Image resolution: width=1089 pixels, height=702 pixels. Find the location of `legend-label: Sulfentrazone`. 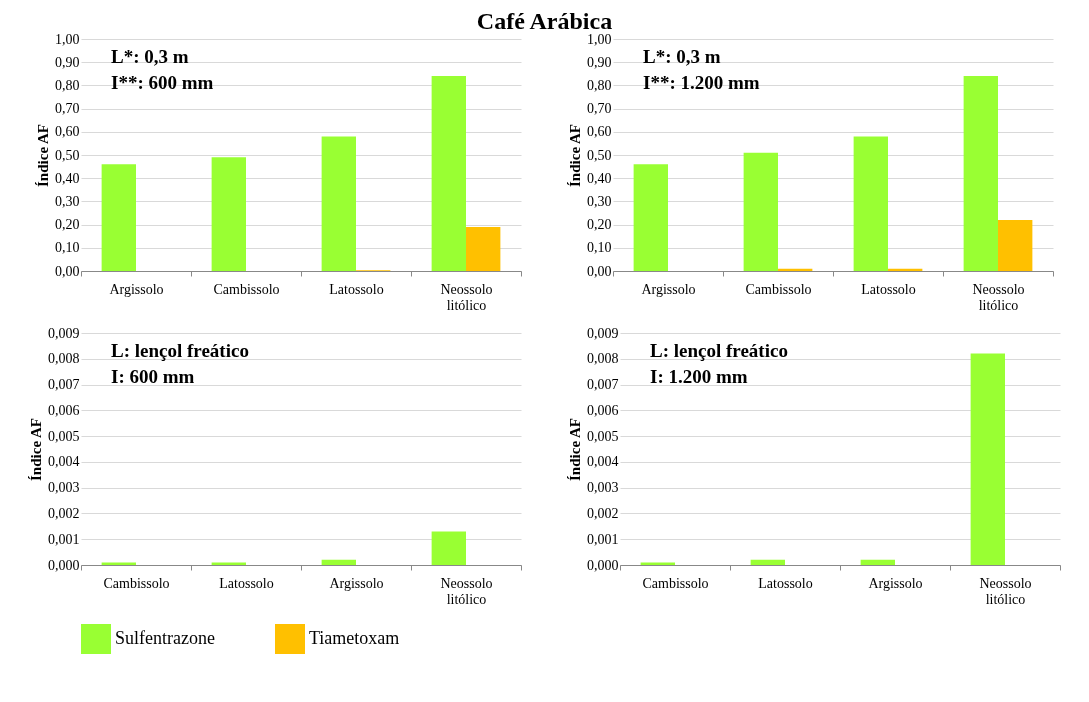

legend-label: Sulfentrazone is located at coordinates (165, 638).